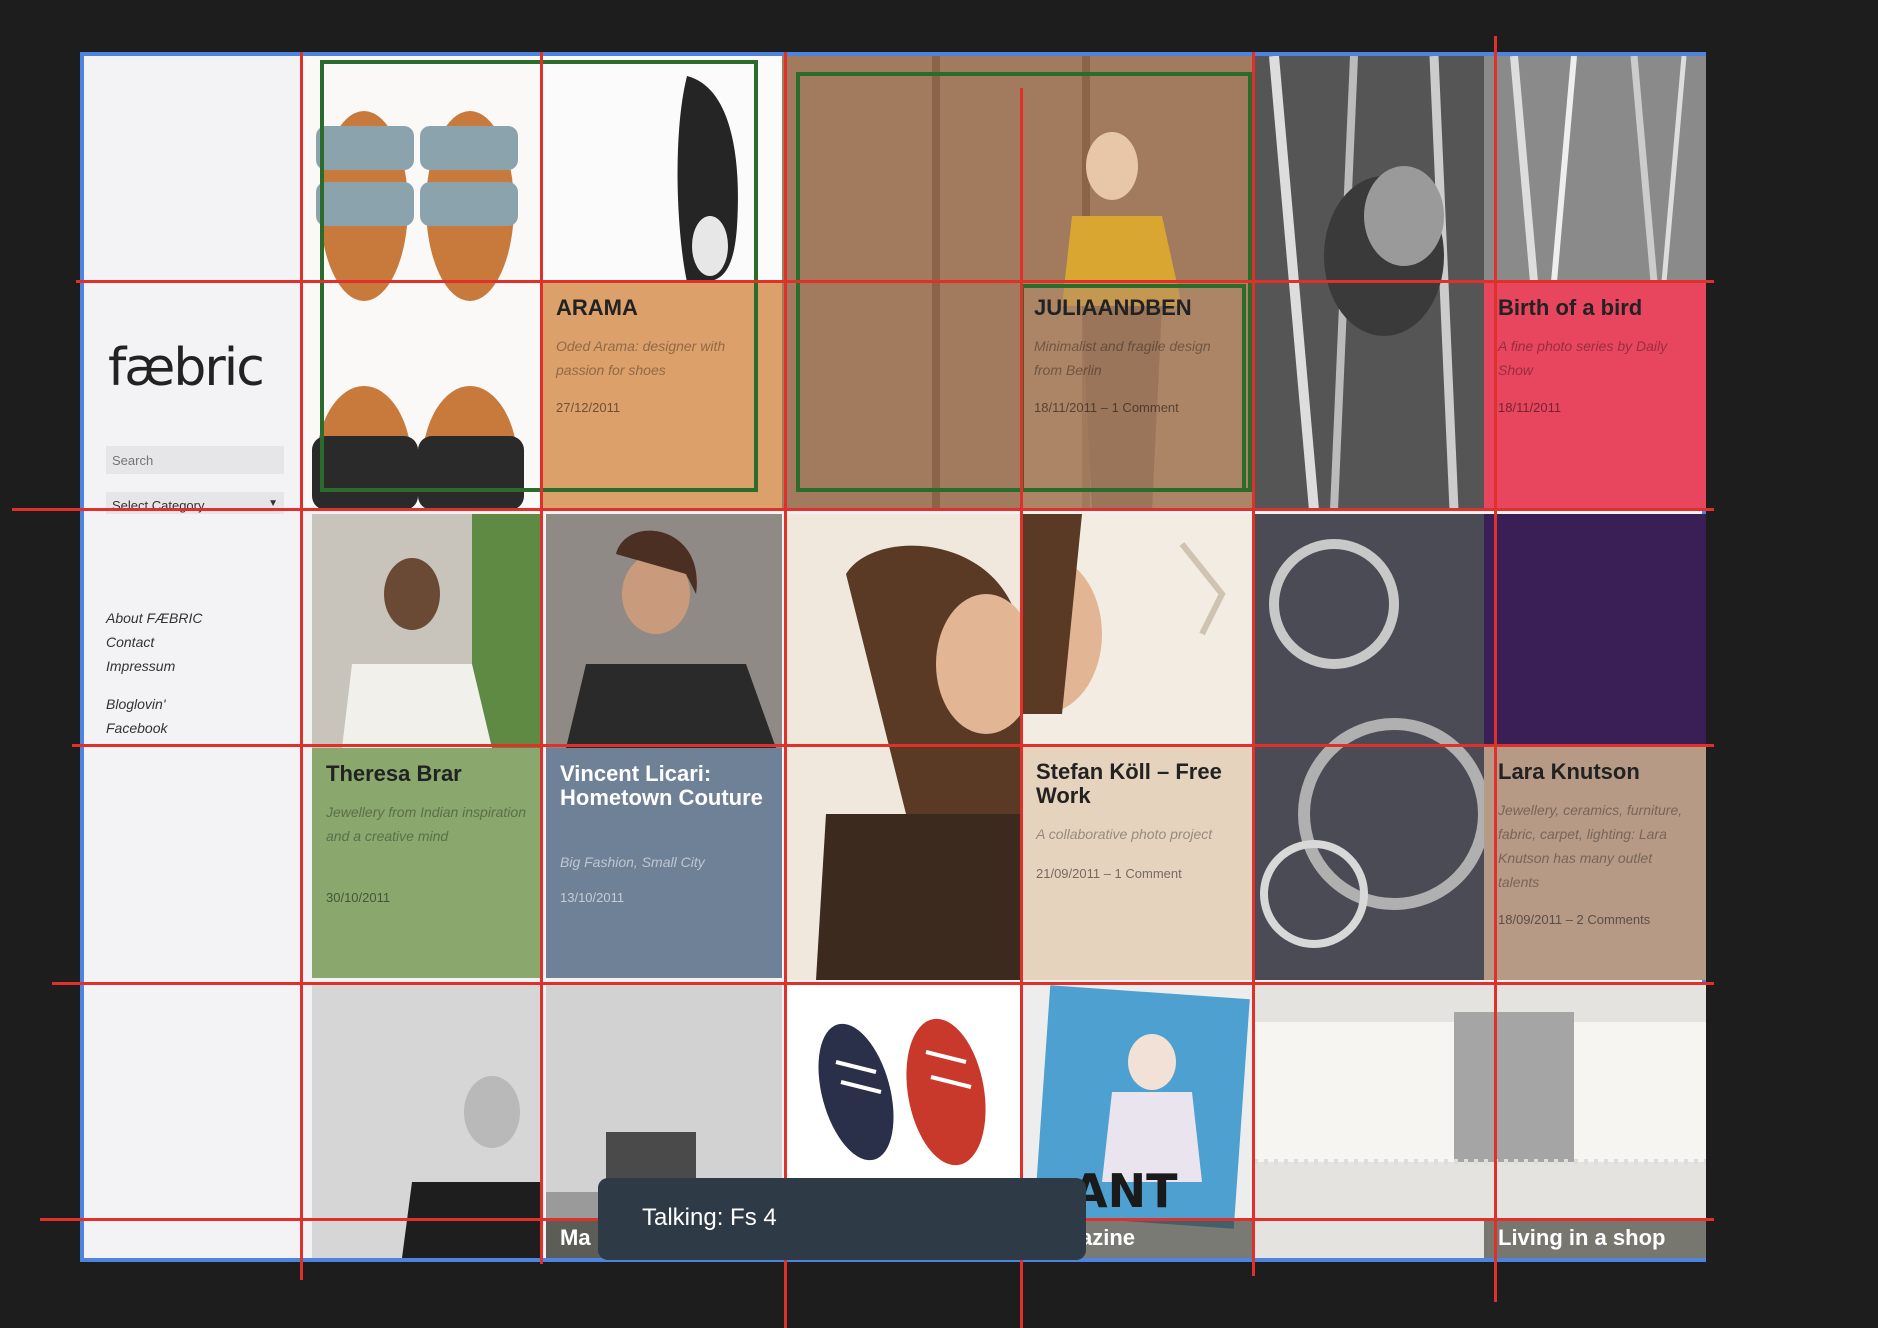 This screenshot has width=1878, height=1328. What do you see at coordinates (895, 281) in the screenshot?
I see `grid-line-h1` at bounding box center [895, 281].